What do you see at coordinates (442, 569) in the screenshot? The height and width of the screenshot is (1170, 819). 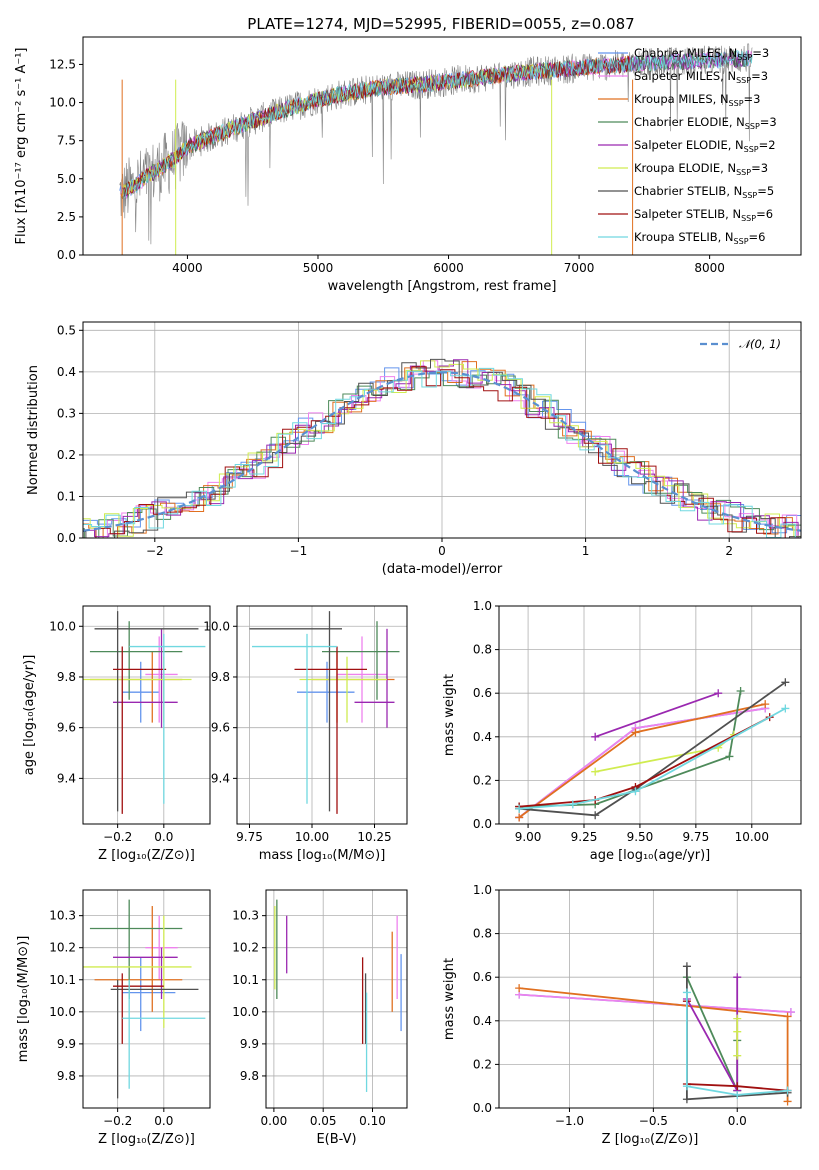 I see `x-axis-label: (data-model)/error` at bounding box center [442, 569].